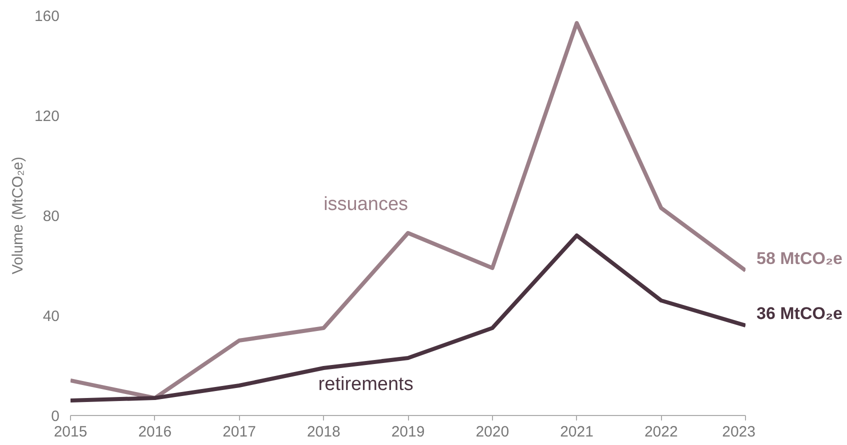 The height and width of the screenshot is (445, 847). What do you see at coordinates (408, 432) in the screenshot?
I see `x-tick-label: 2019` at bounding box center [408, 432].